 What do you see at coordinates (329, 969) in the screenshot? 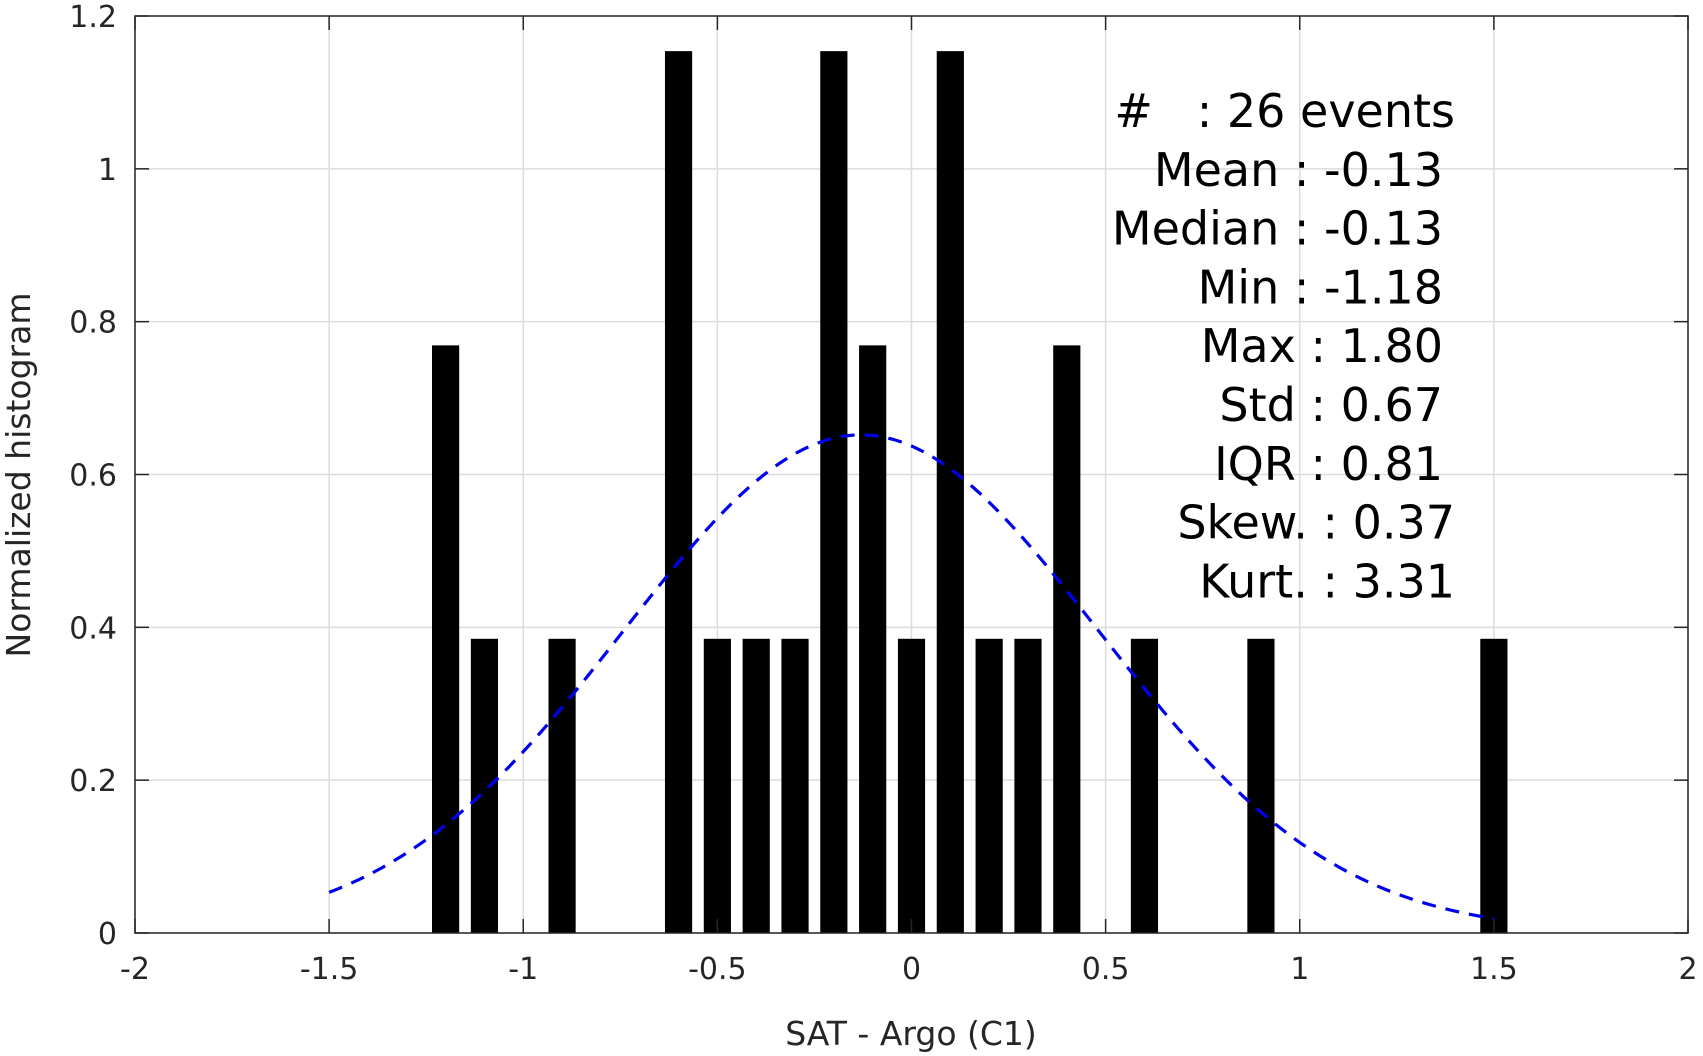
I see `x-tick-label: -1.5` at bounding box center [329, 969].